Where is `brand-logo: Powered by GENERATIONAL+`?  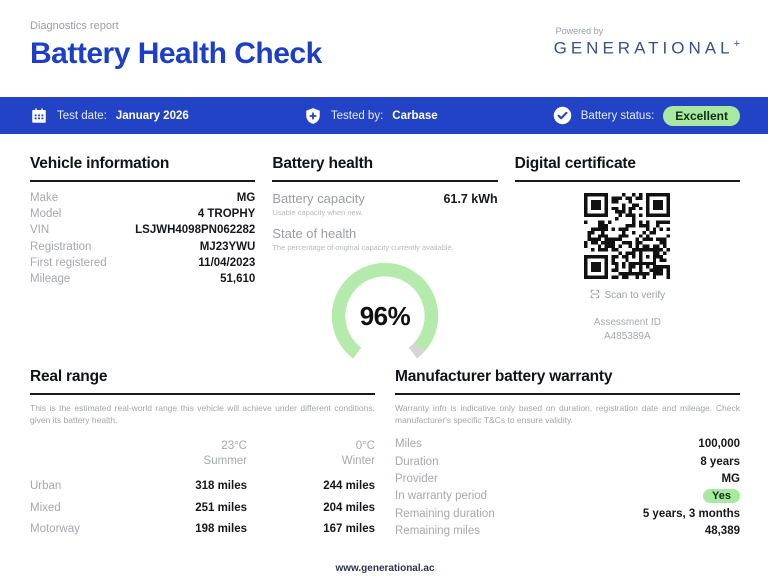
brand-logo: Powered by GENERATIONAL+ is located at coordinates (647, 39).